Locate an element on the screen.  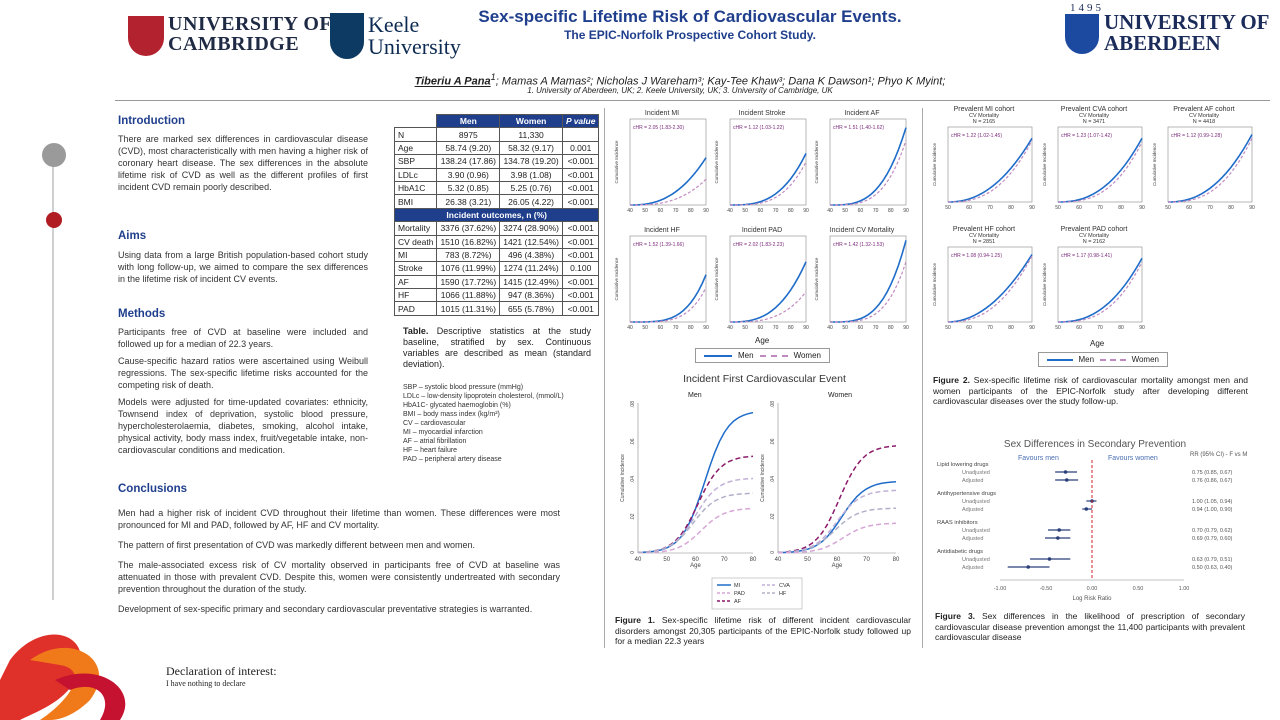
table-cell: SBP is located at coordinates (415, 161).